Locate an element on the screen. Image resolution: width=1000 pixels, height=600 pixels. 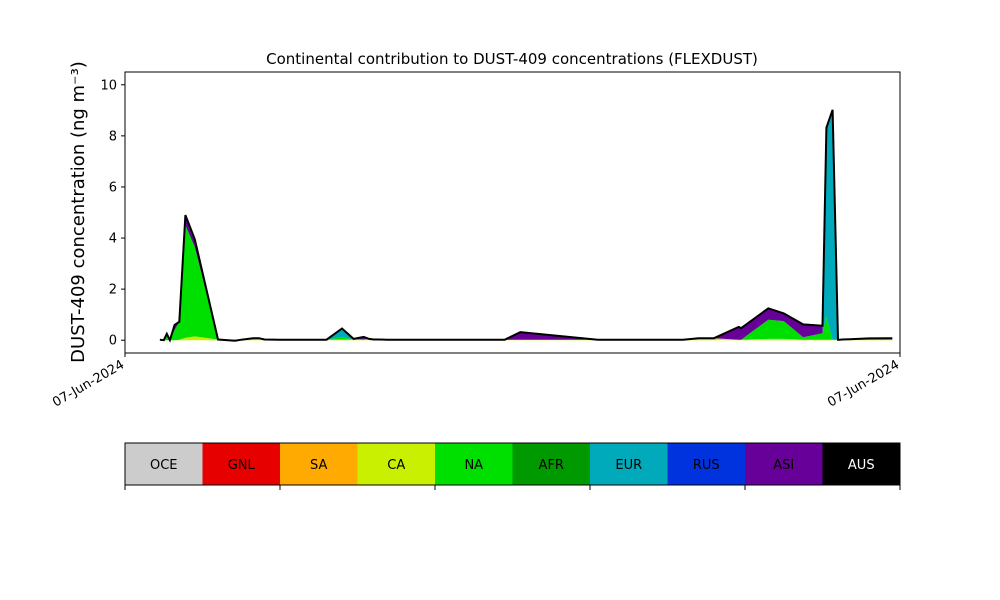
legend-swatch-na is located at coordinates (474, 464).